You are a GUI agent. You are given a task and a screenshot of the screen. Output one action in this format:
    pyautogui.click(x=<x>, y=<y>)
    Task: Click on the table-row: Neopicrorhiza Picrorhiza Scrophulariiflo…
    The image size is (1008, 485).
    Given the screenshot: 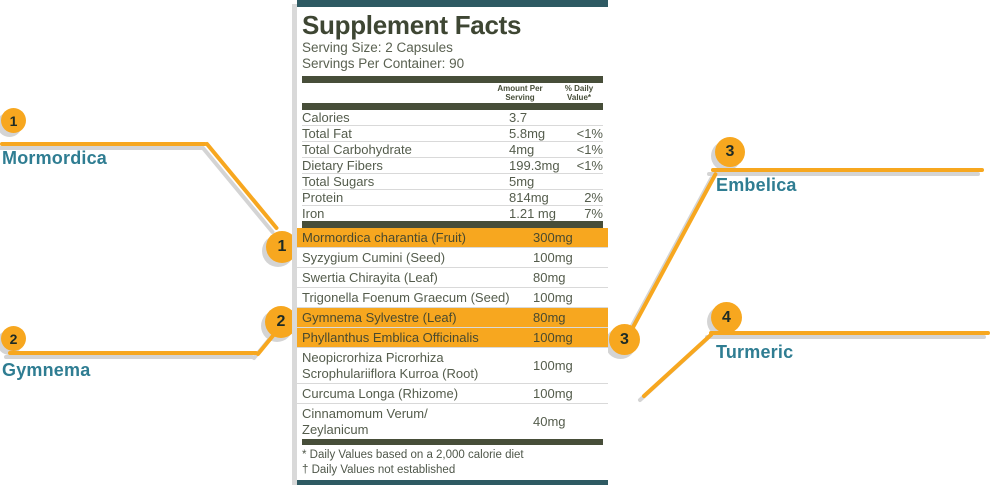 What is the action you would take?
    pyautogui.click(x=452, y=366)
    